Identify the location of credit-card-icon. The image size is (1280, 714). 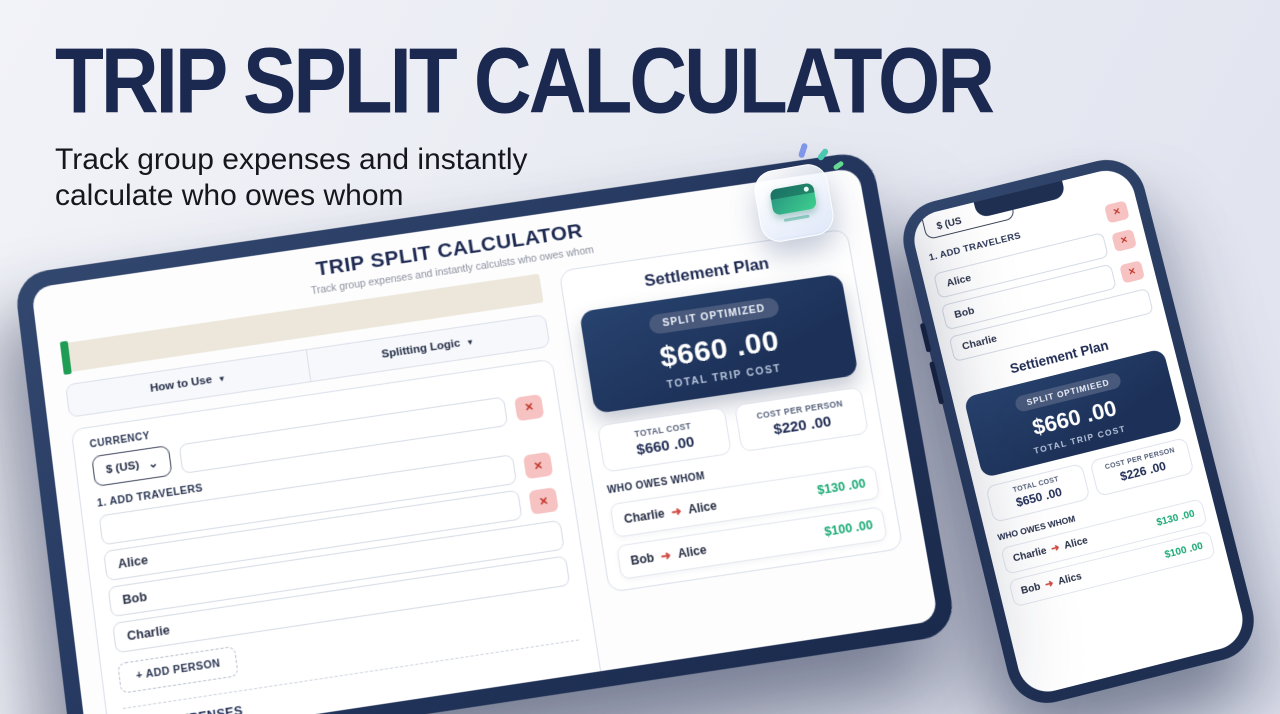
(793, 199).